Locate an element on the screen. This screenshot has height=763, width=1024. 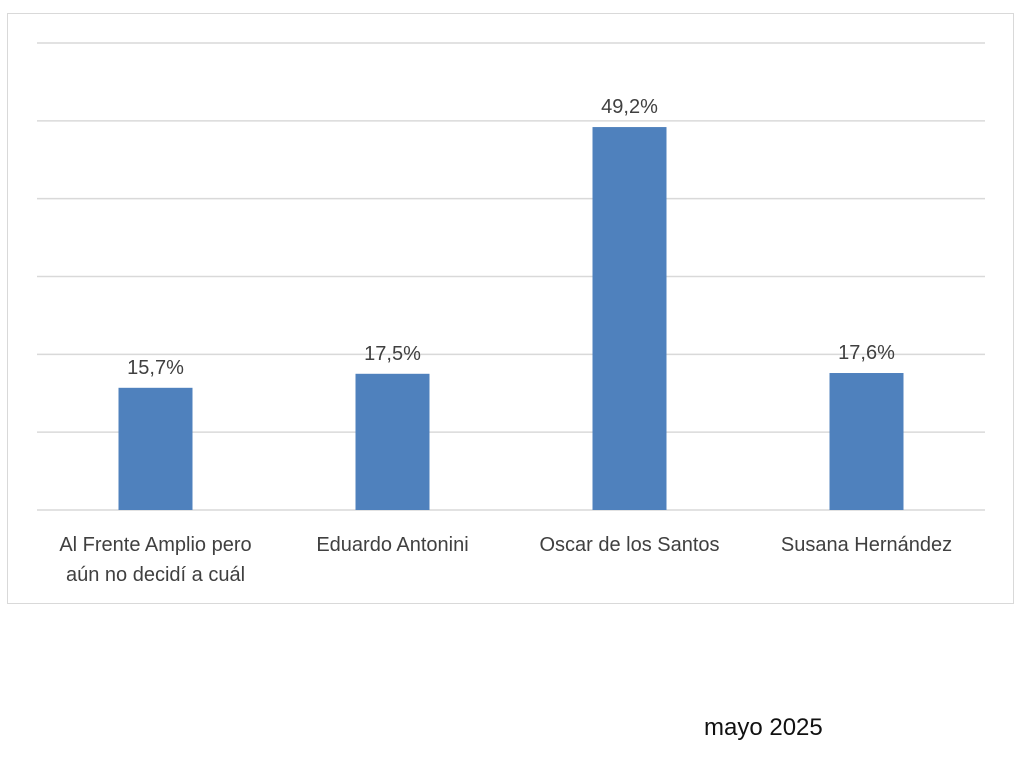
category-label: aún no decidí a cuál is located at coordinates (155, 575).